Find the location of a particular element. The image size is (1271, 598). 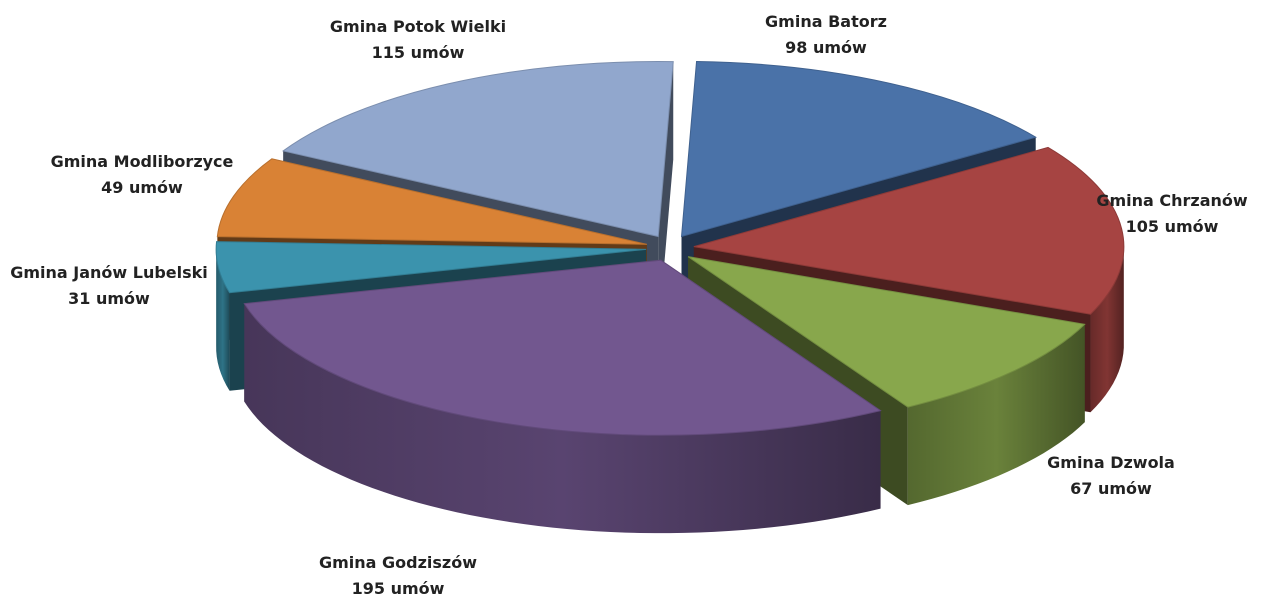

slice-value-label: 31 umów is located at coordinates (109, 298).